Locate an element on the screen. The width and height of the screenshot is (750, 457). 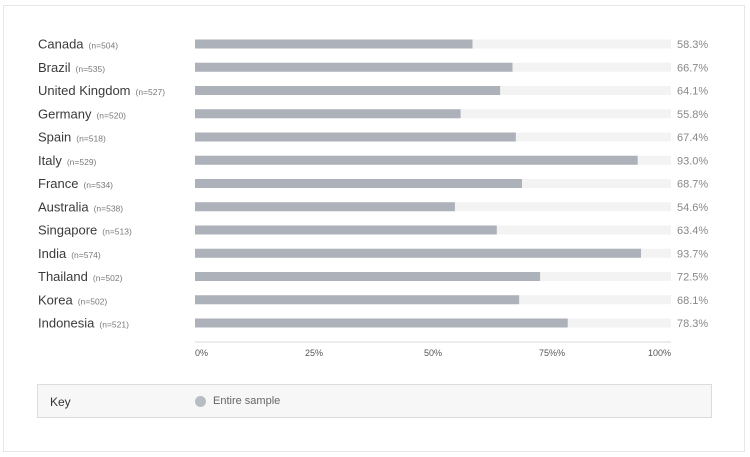
value-label-india: 93.7% is located at coordinates (692, 254).